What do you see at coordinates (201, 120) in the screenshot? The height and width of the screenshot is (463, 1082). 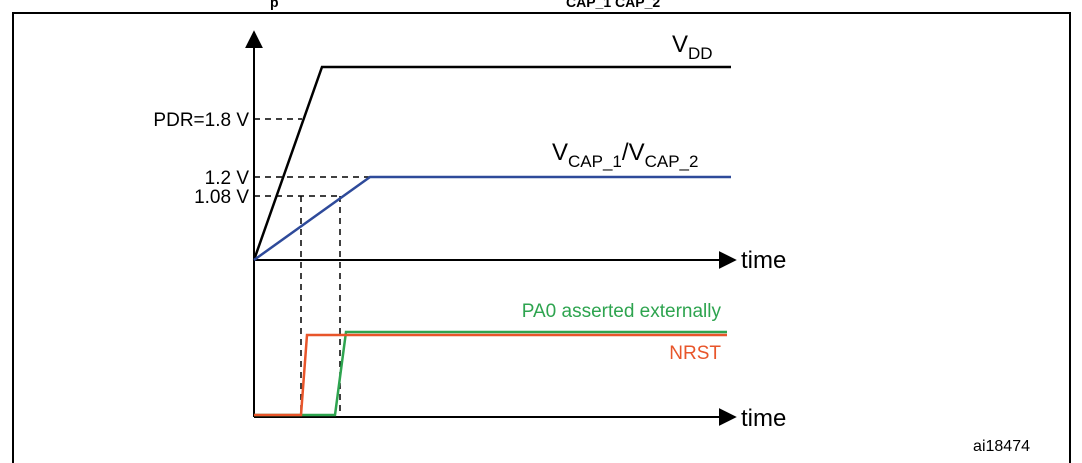 I see `pdr-level-label: PDR=1.8 V` at bounding box center [201, 120].